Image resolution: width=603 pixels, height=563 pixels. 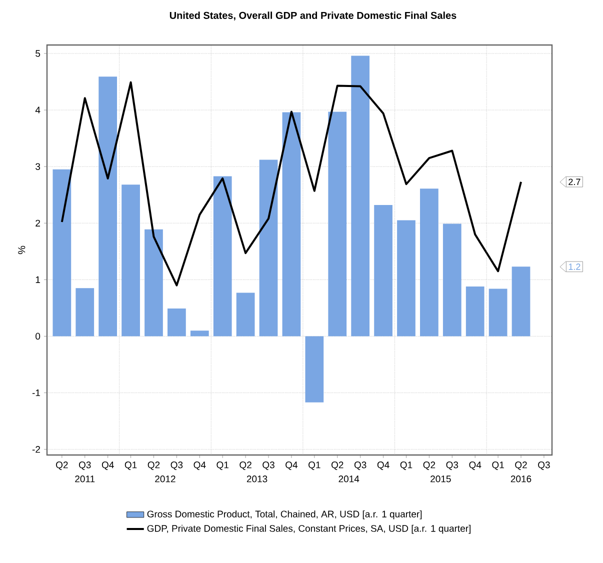 I want to click on y-tick-label: 0, so click(x=38, y=336).